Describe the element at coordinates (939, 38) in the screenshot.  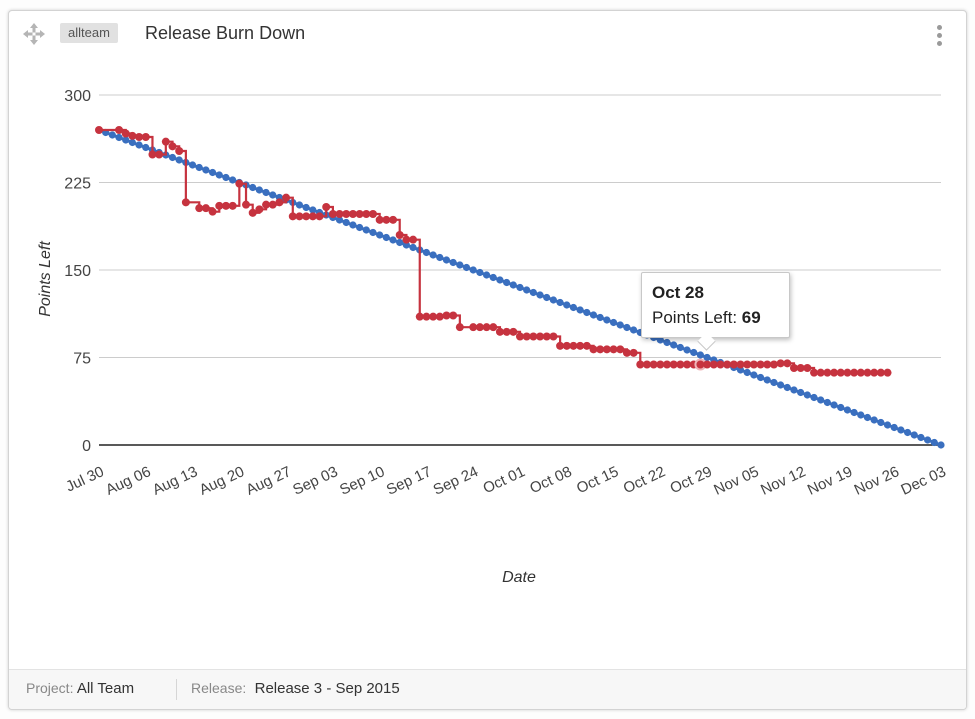
I see `more-options-icon` at that location.